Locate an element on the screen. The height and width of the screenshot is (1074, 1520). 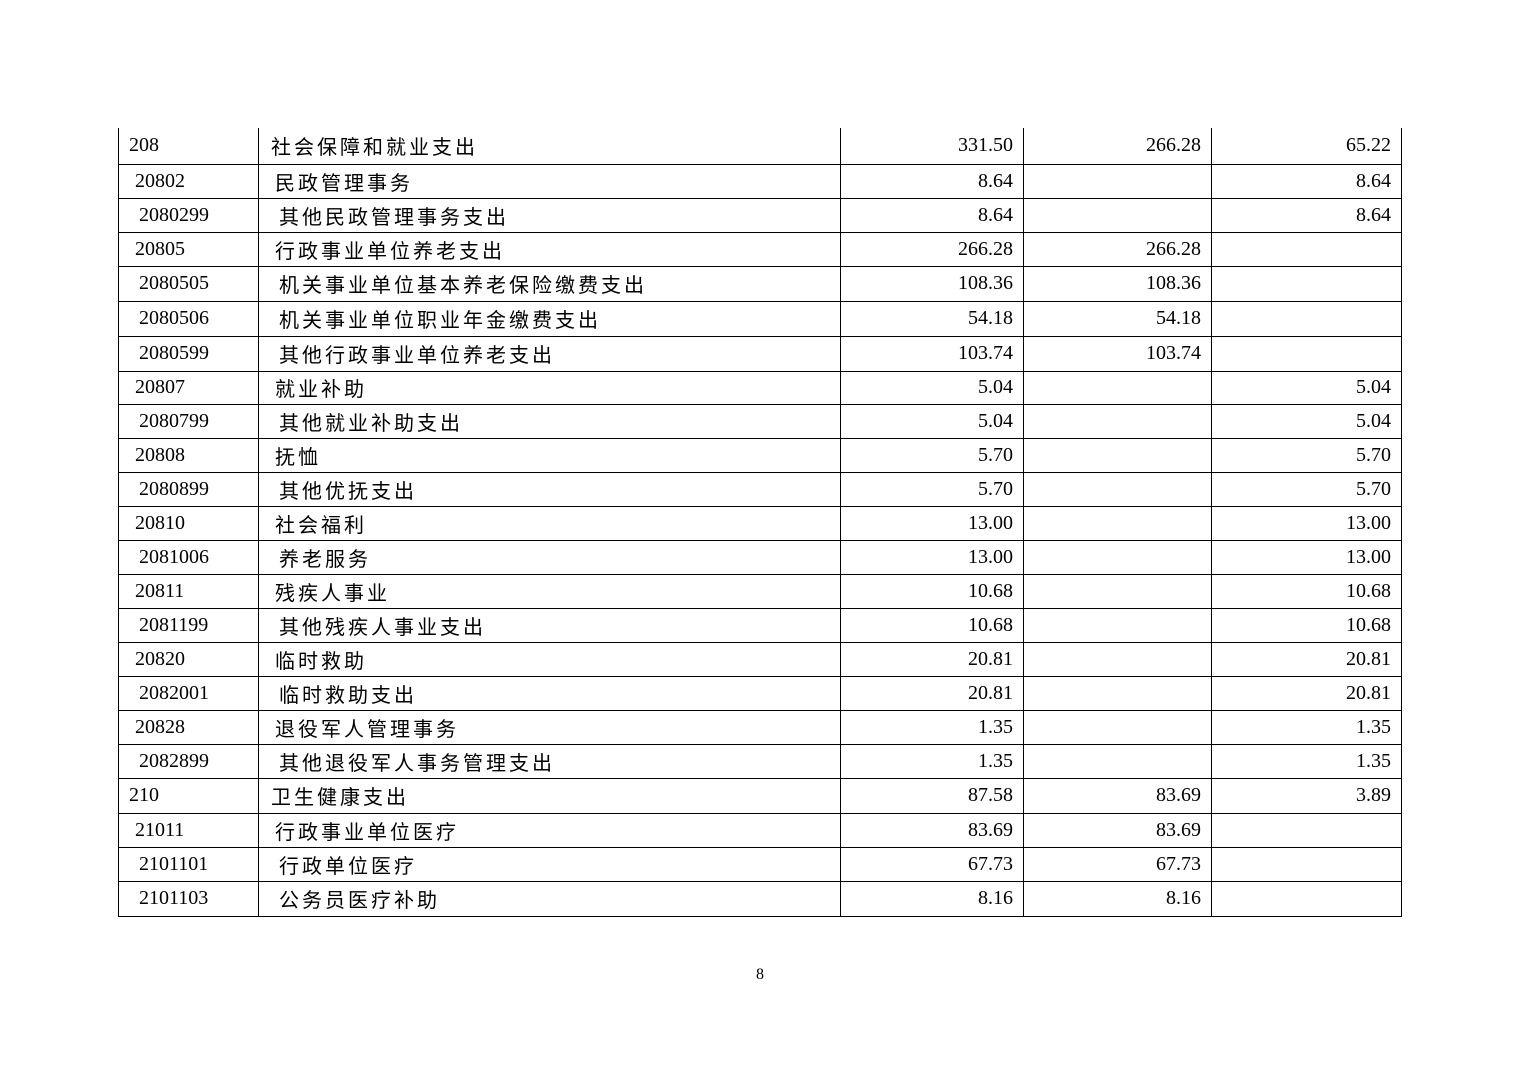
total-cell: 108.36 is located at coordinates (932, 283).